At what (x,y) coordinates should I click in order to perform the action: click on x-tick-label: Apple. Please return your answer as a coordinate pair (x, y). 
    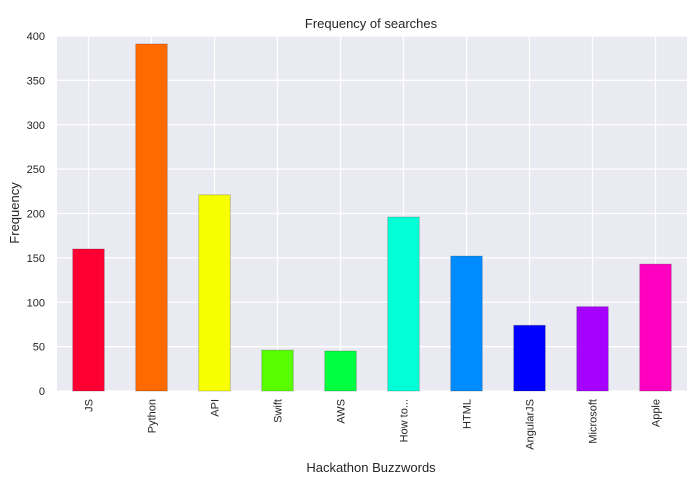
    Looking at the image, I should click on (657, 413).